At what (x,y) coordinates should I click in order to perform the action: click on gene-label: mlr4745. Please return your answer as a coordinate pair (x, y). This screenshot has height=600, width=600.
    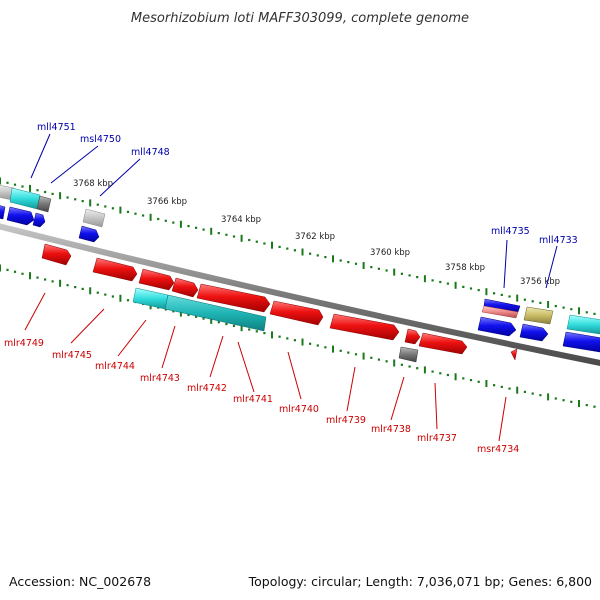
    Looking at the image, I should click on (72, 355).